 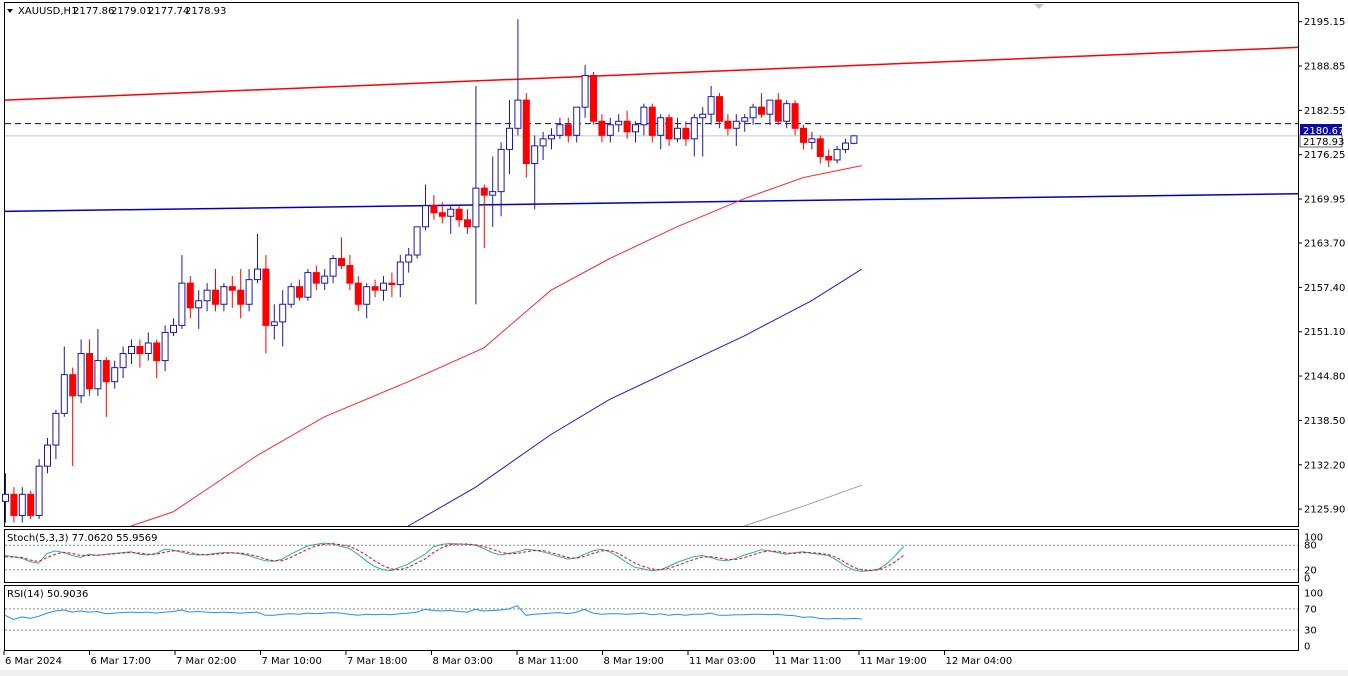 What do you see at coordinates (1324, 510) in the screenshot?
I see `price-tick-label: 2125.90` at bounding box center [1324, 510].